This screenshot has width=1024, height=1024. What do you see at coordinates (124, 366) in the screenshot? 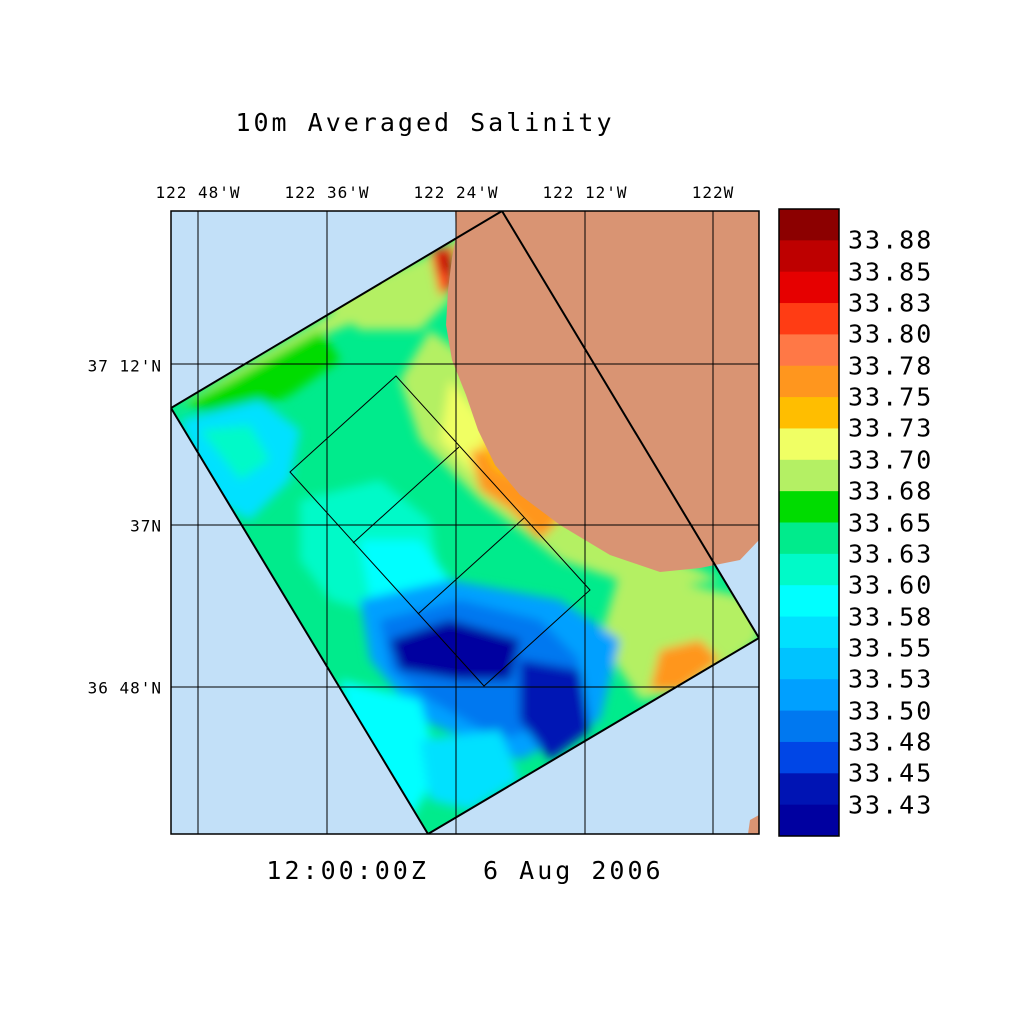
I see `lat-tick-label: 37 12'N` at bounding box center [124, 366].